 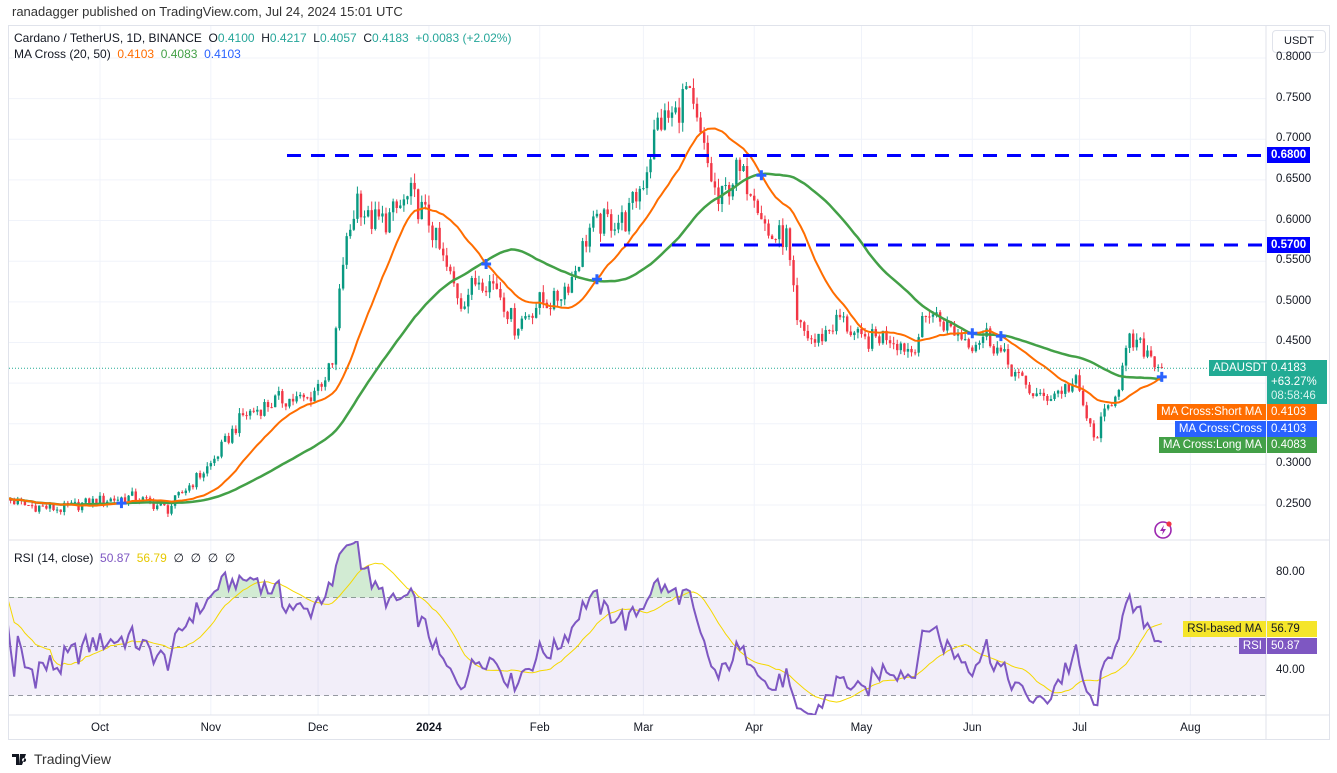 What do you see at coordinates (62, 54) in the screenshot?
I see `ma-cross-title: MA Cross (20, 50)` at bounding box center [62, 54].